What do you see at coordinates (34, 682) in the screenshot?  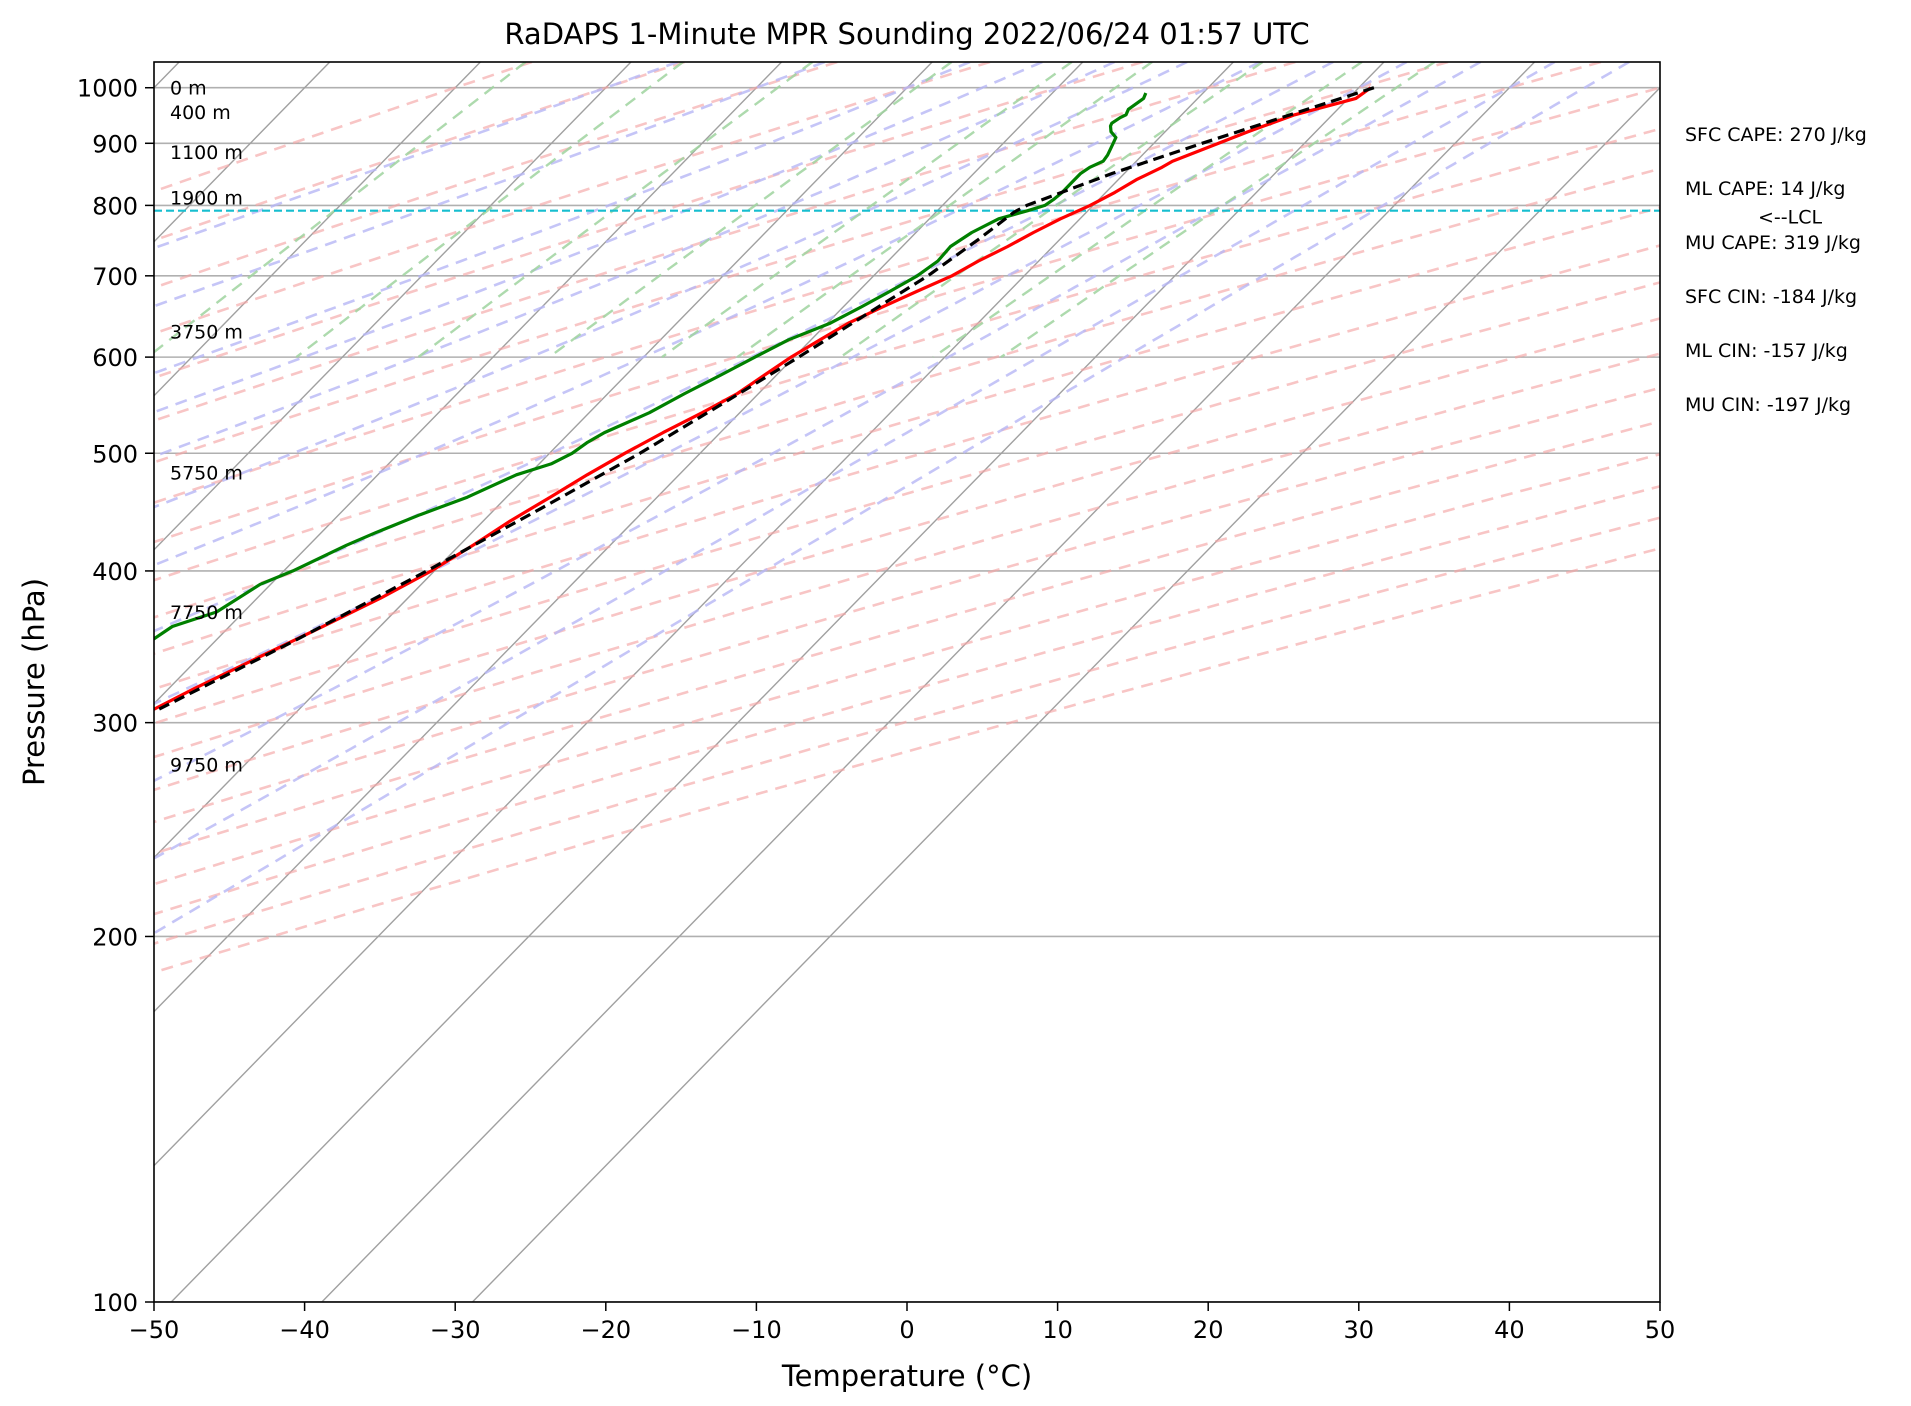 I see `y-axis-label: Pressure (hPa)` at bounding box center [34, 682].